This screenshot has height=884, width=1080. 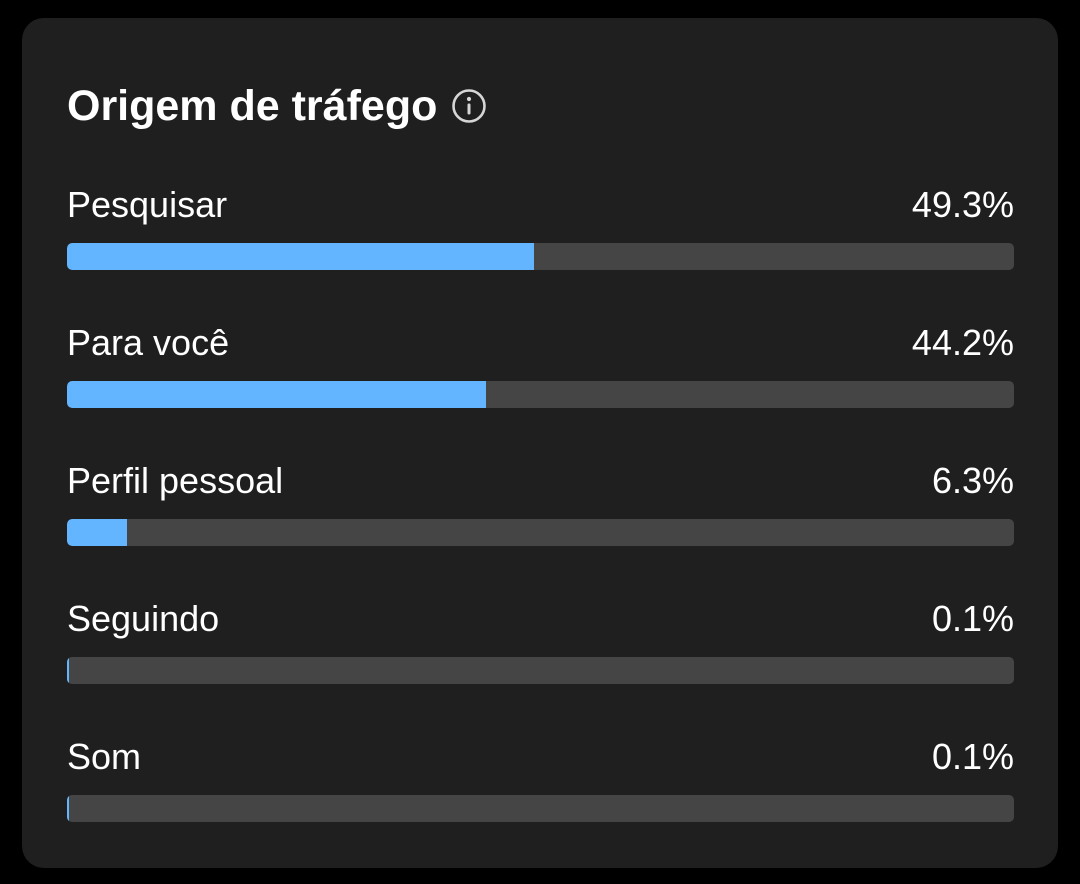 What do you see at coordinates (469, 106) in the screenshot?
I see `info-circle-icon` at bounding box center [469, 106].